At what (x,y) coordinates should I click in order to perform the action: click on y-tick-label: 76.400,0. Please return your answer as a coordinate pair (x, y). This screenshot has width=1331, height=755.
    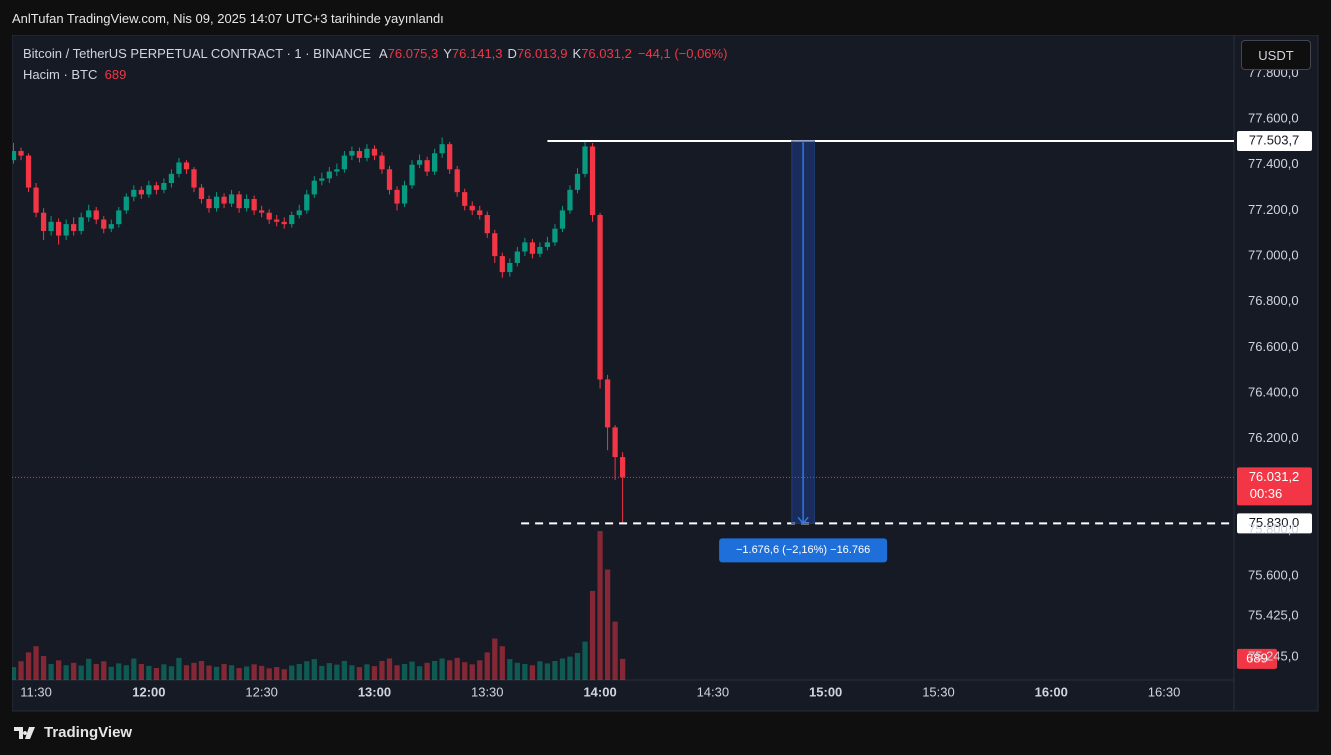
    Looking at the image, I should click on (1273, 392).